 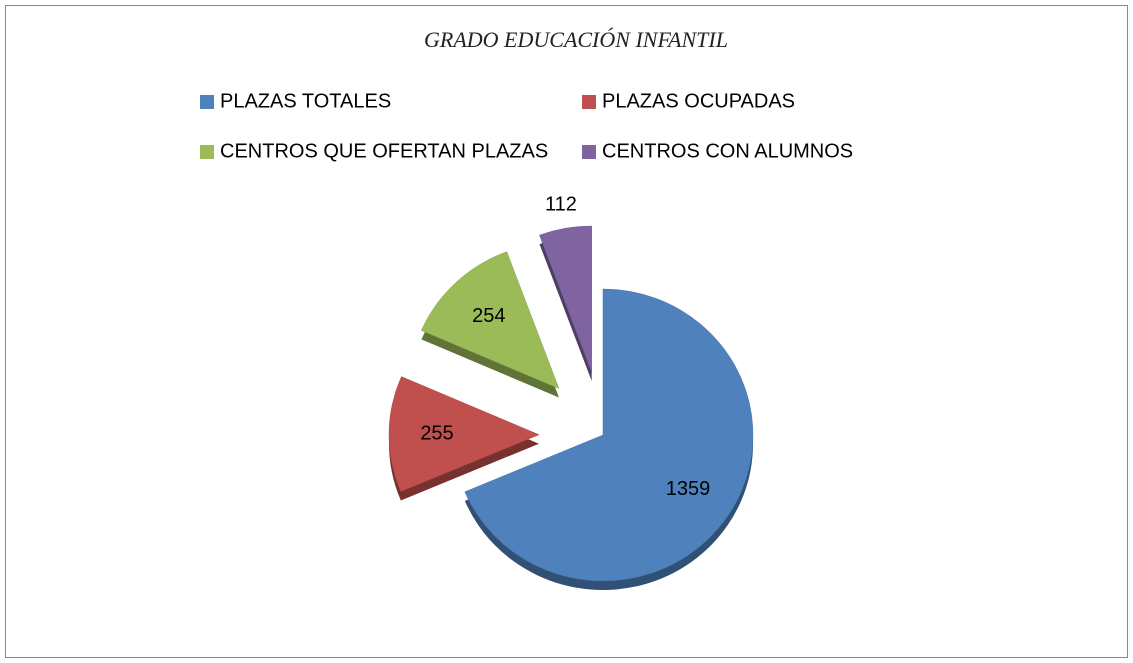 I want to click on legend-label: CENTROS CON ALUMNOS, so click(x=727, y=151).